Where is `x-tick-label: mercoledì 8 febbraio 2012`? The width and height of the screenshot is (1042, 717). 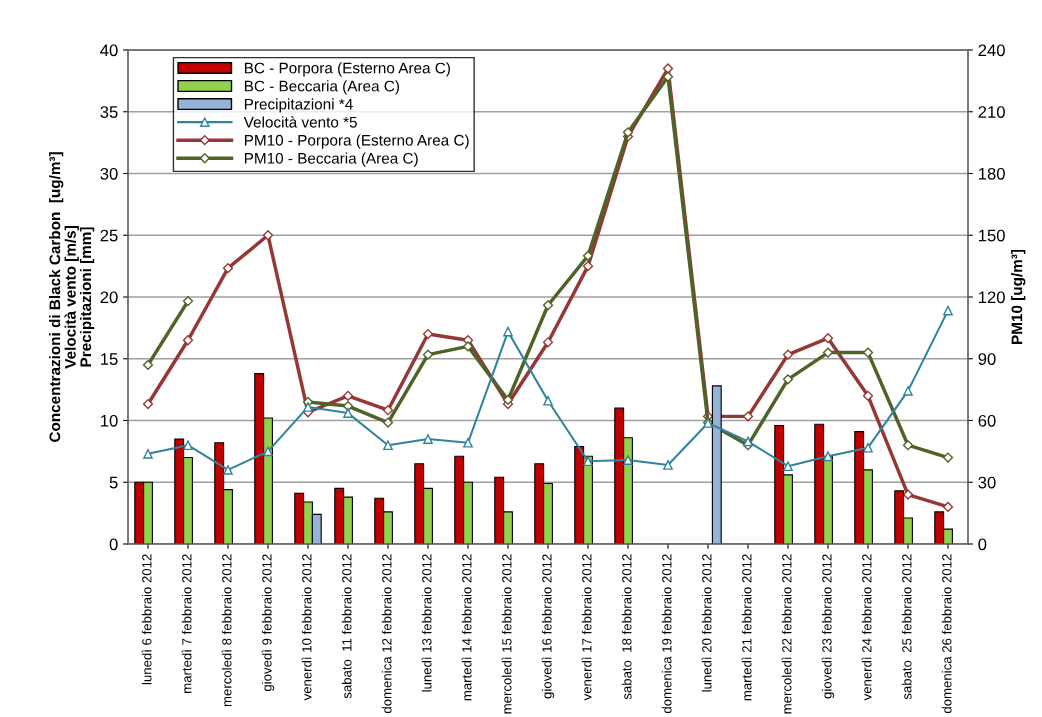 x-tick-label: mercoledì 8 febbraio 2012 is located at coordinates (226, 630).